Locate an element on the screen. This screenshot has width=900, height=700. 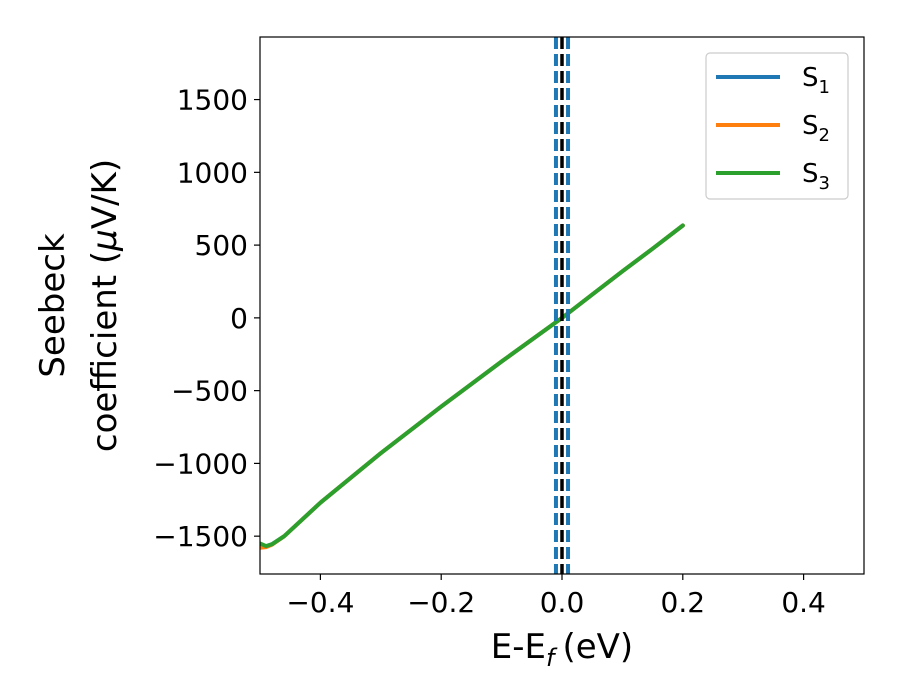
x-tick-label: 0.0 is located at coordinates (562, 602).